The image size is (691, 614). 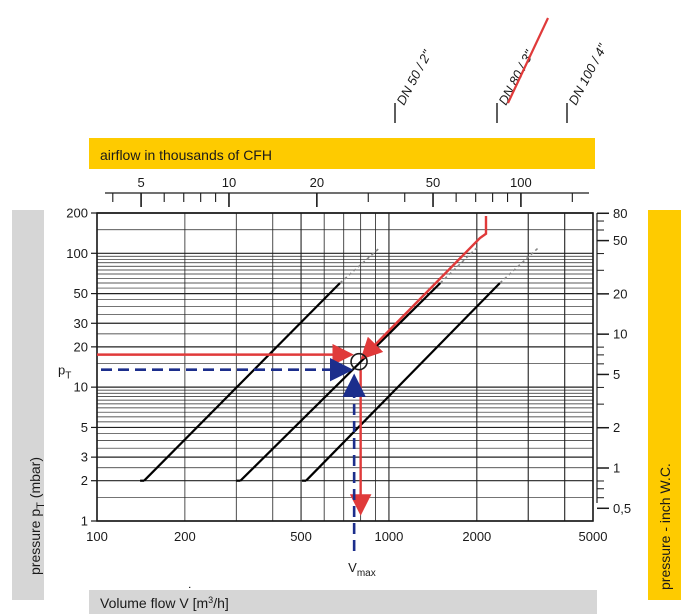 I want to click on y2-tick-label: 0,5, so click(x=622, y=508).